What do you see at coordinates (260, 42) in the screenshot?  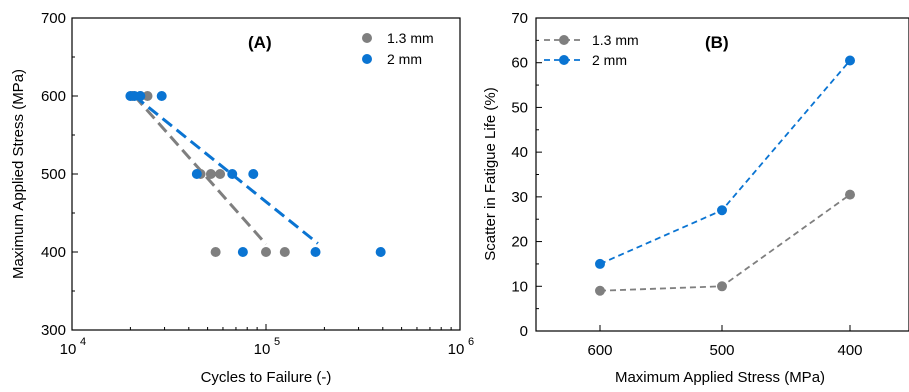 I see `panel-label-a: (A)` at bounding box center [260, 42].